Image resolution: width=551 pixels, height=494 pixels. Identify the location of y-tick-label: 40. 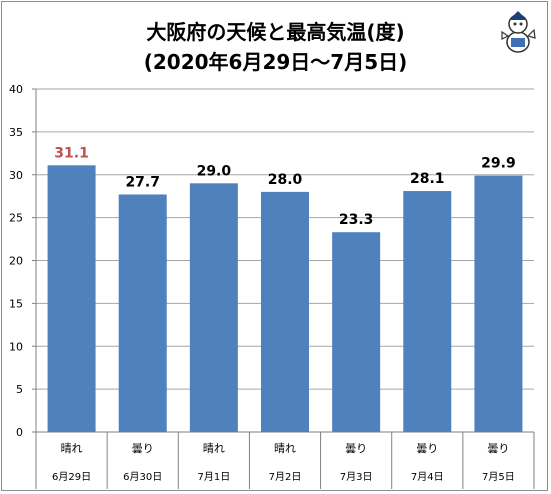
(16, 89).